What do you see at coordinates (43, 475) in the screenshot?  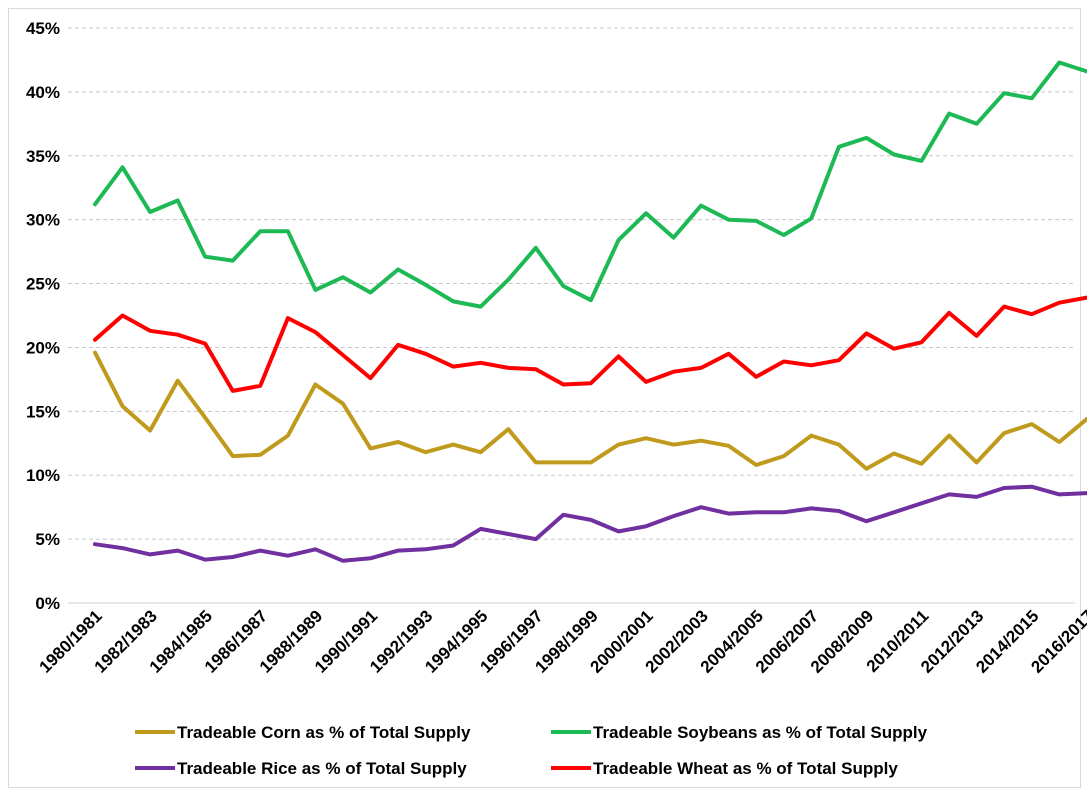 I see `y-tick-label: 10%` at bounding box center [43, 475].